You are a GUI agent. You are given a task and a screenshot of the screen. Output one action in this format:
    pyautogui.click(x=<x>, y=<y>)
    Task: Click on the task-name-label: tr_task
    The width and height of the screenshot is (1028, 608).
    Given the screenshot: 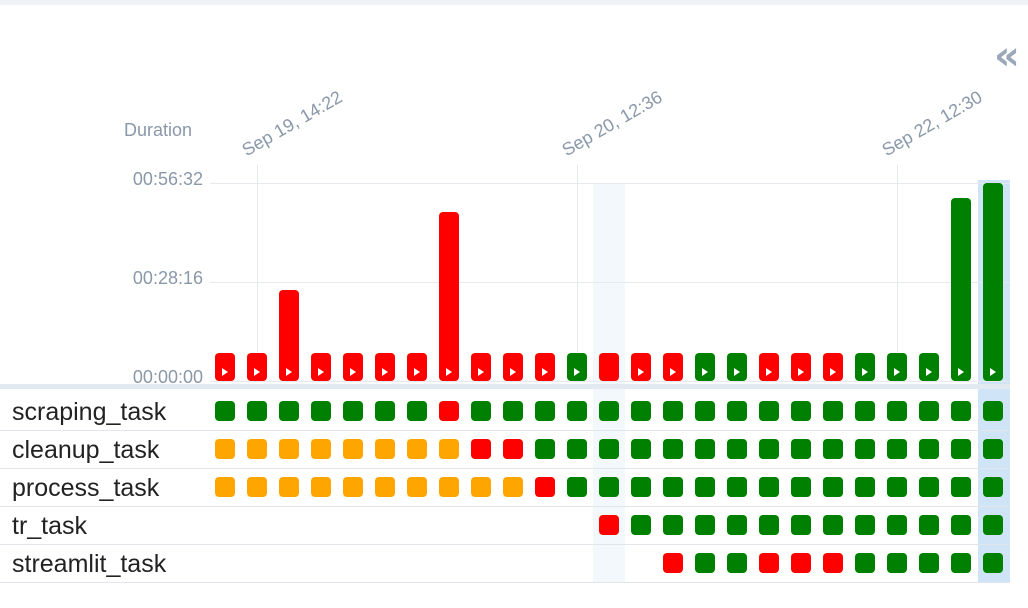 What is the action you would take?
    pyautogui.click(x=50, y=526)
    